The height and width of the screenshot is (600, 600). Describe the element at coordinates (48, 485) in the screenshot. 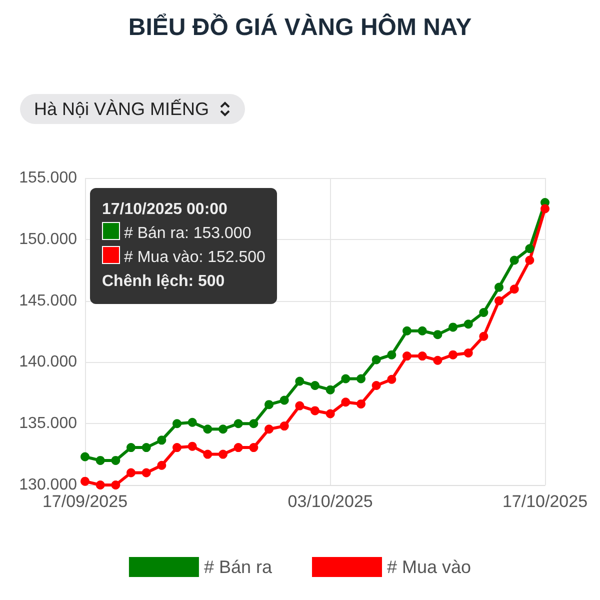

I see `y-tick-label: 130.000` at that location.